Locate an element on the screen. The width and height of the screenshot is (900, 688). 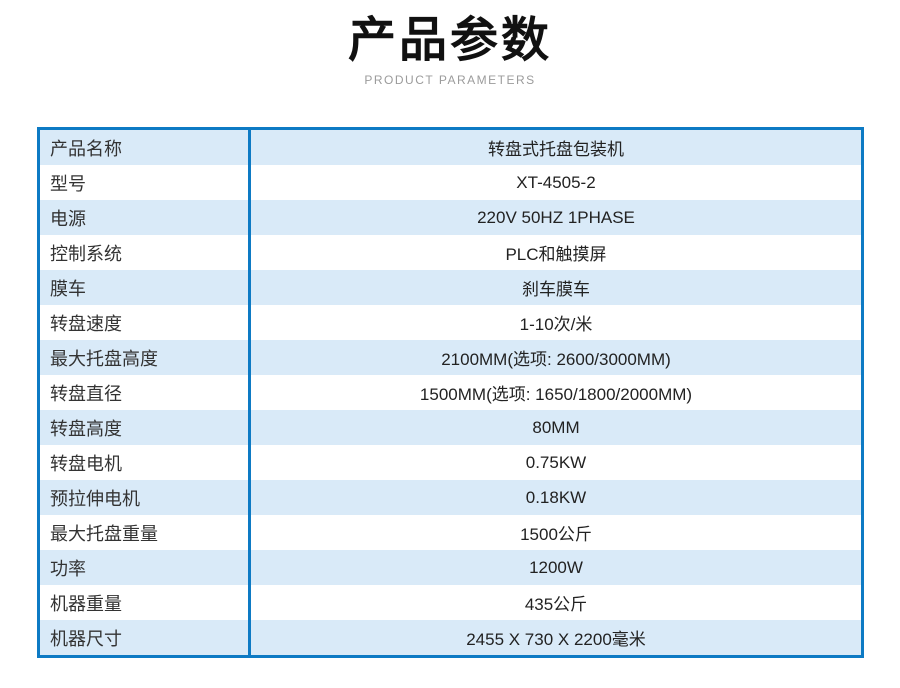
spec-value: 1500MM(选项: 1650/1800/2000MM) is located at coordinates (556, 394).